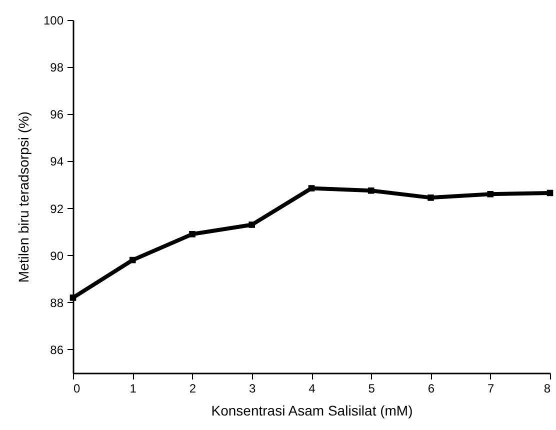 The image size is (556, 430). Describe the element at coordinates (57, 255) in the screenshot. I see `y-tick-label: 90` at that location.